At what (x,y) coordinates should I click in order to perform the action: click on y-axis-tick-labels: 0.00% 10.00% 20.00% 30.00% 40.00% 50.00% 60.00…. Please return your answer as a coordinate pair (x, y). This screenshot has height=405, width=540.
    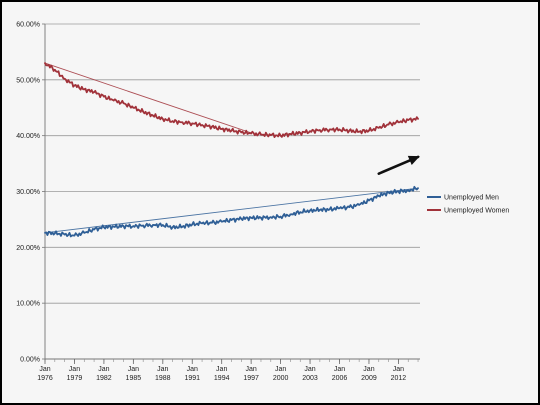
    Looking at the image, I should click on (28, 193).